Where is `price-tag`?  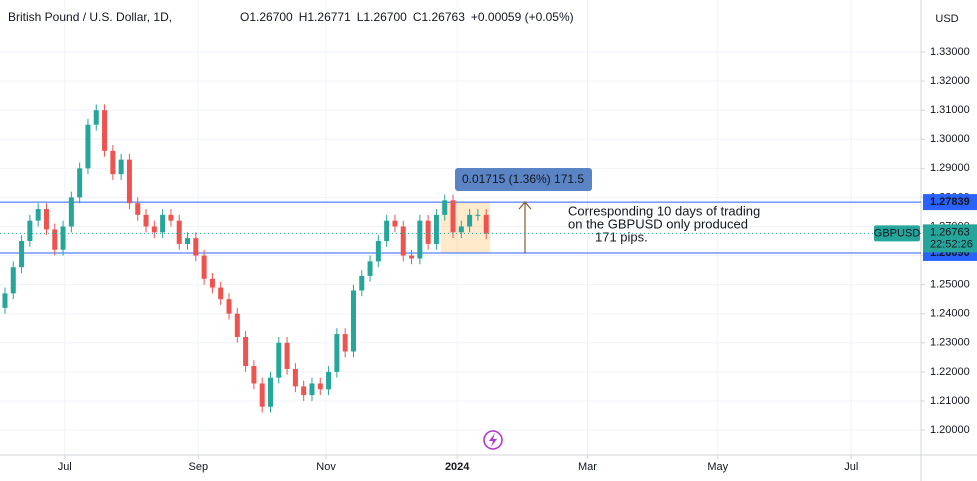
price-tag is located at coordinates (950, 238).